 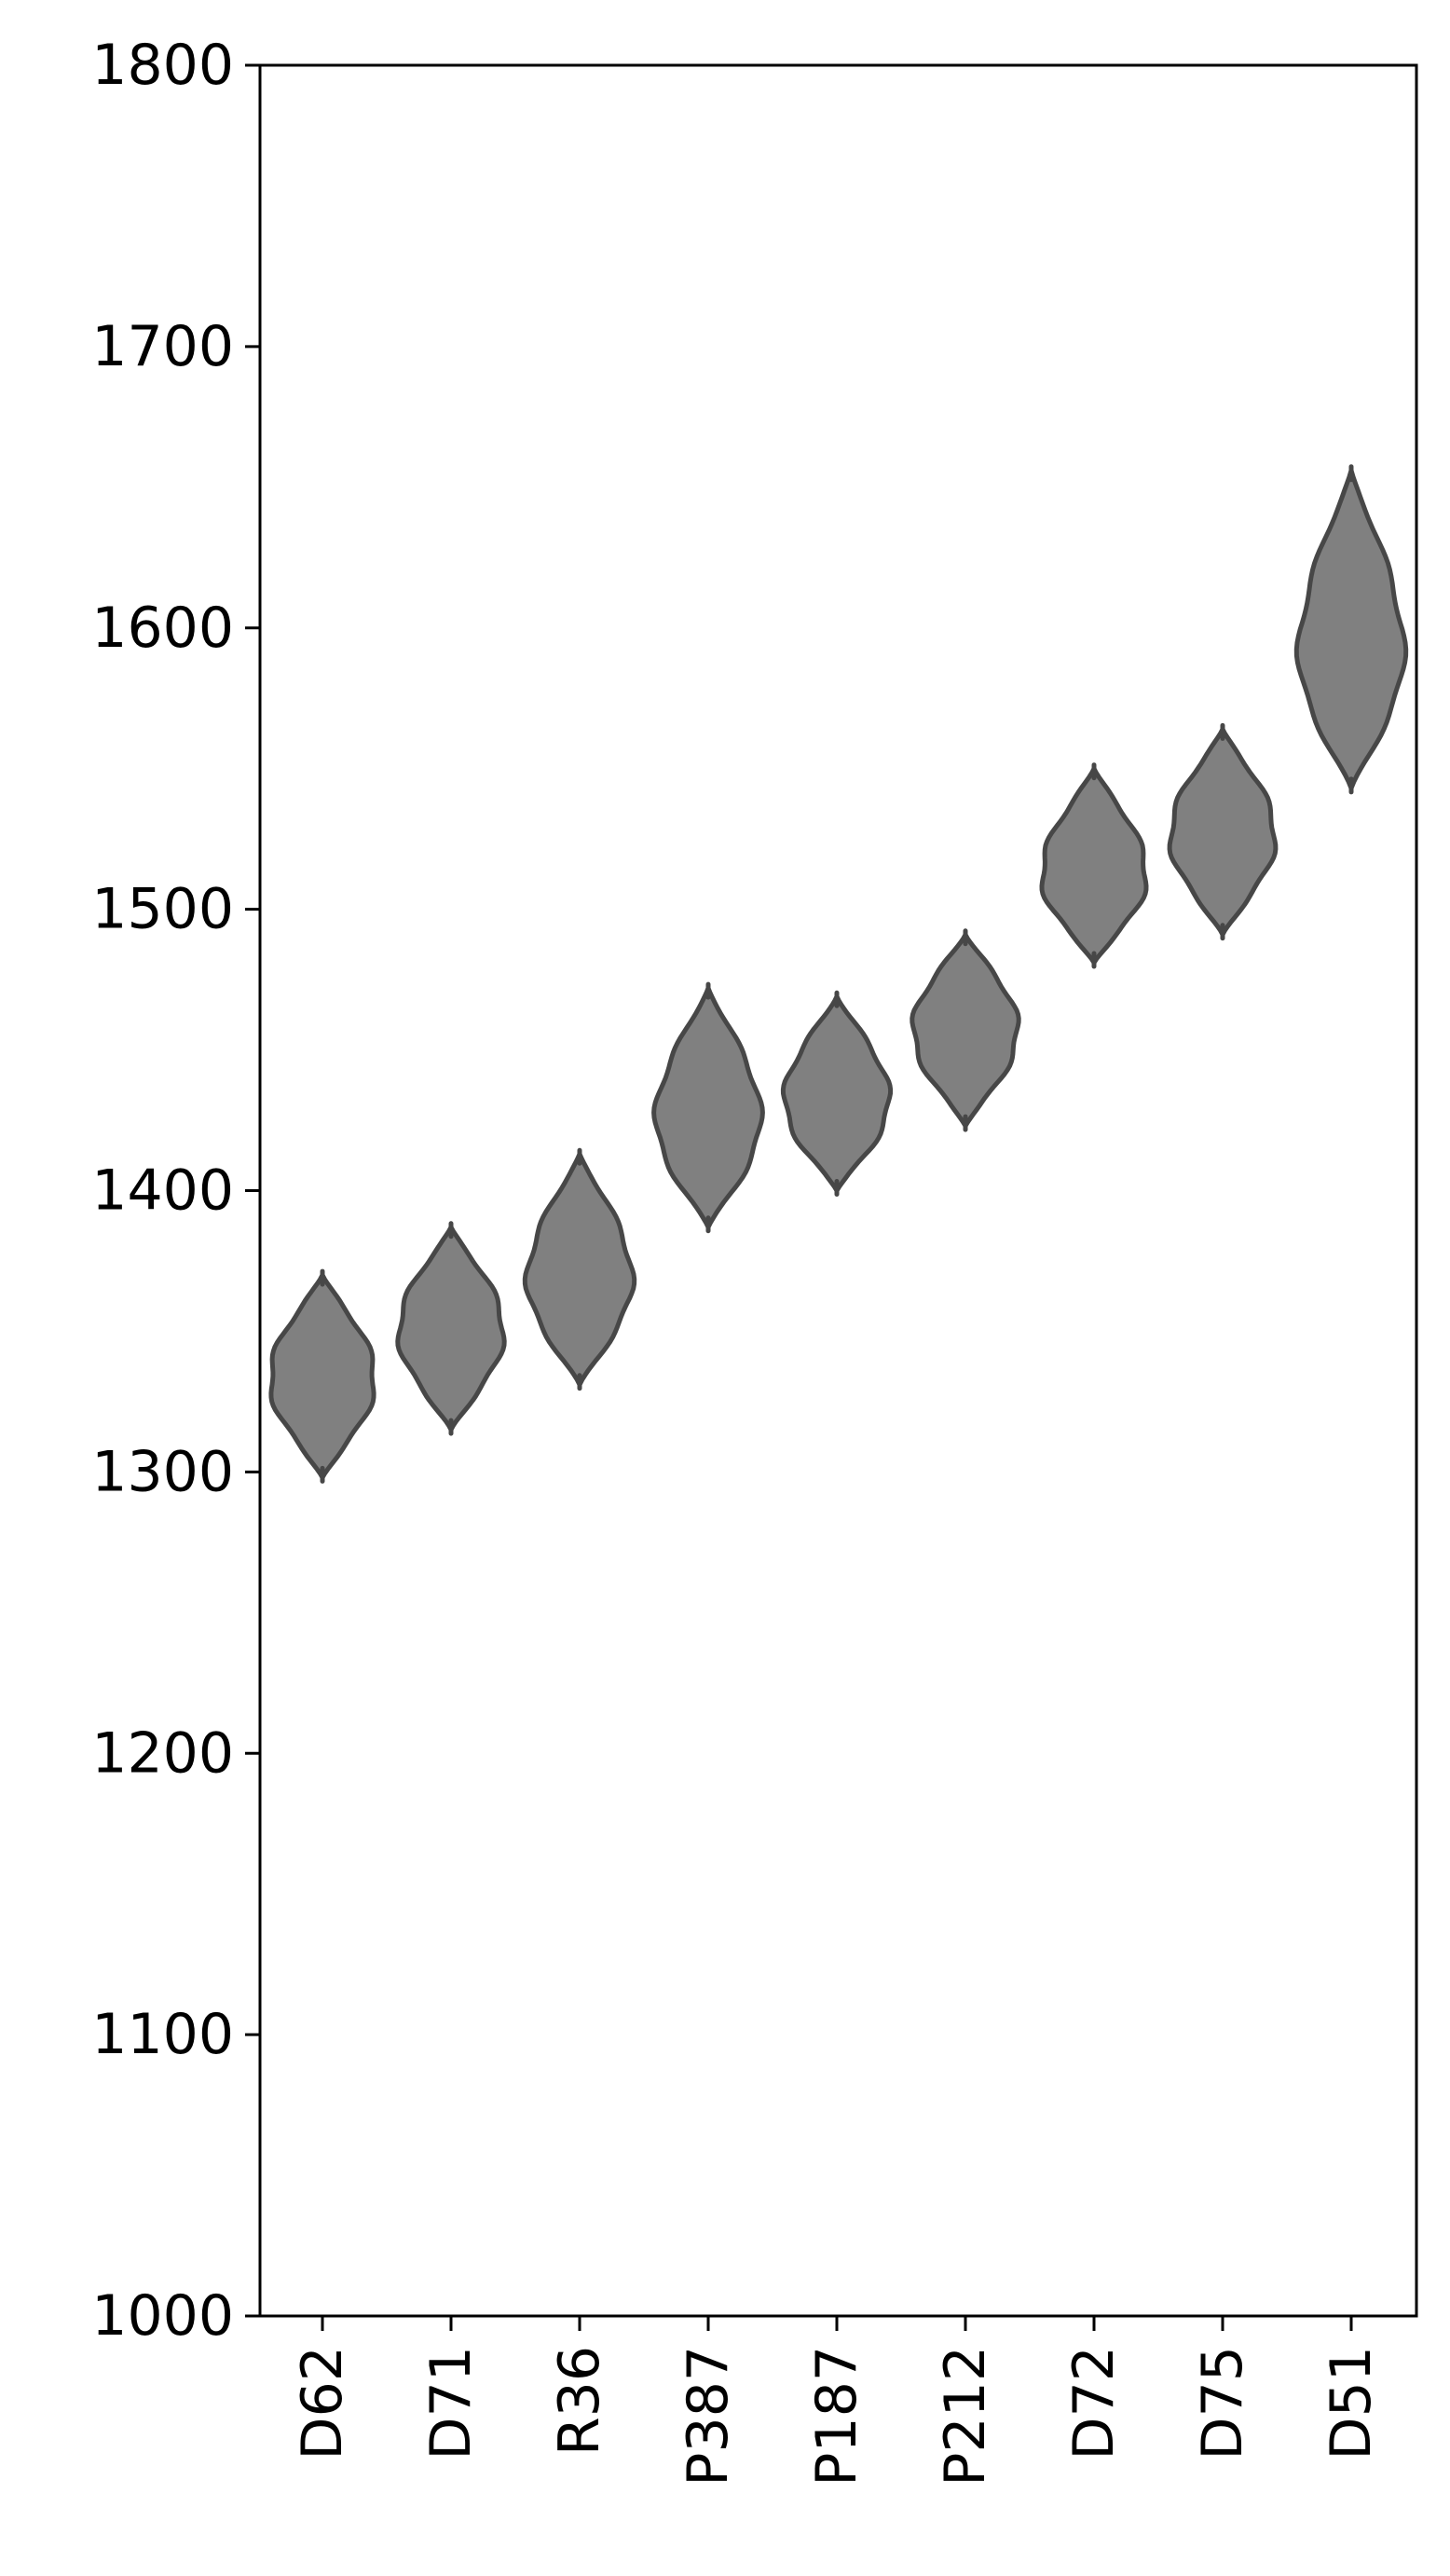 What do you see at coordinates (579, 2401) in the screenshot?
I see `x-tick-label: R36` at bounding box center [579, 2401].